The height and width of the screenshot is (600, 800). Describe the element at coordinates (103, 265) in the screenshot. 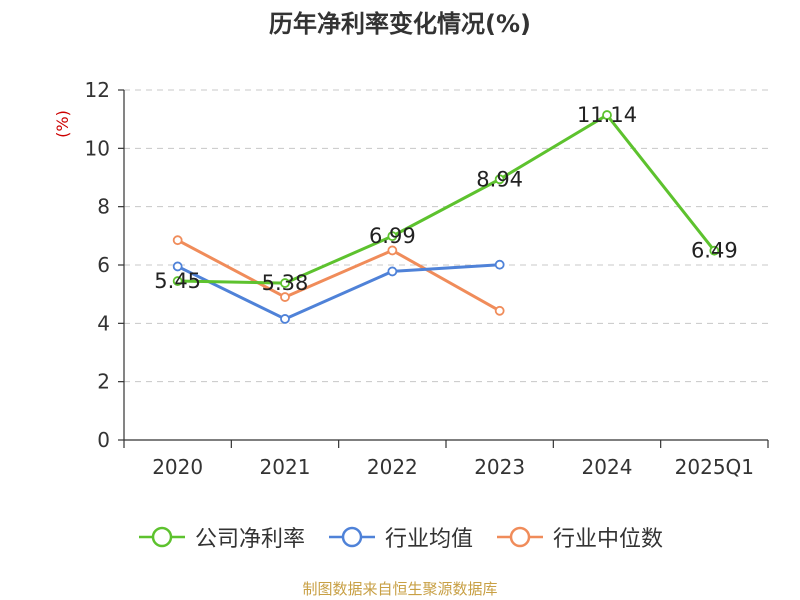

I see `y-tick-label: 6` at that location.